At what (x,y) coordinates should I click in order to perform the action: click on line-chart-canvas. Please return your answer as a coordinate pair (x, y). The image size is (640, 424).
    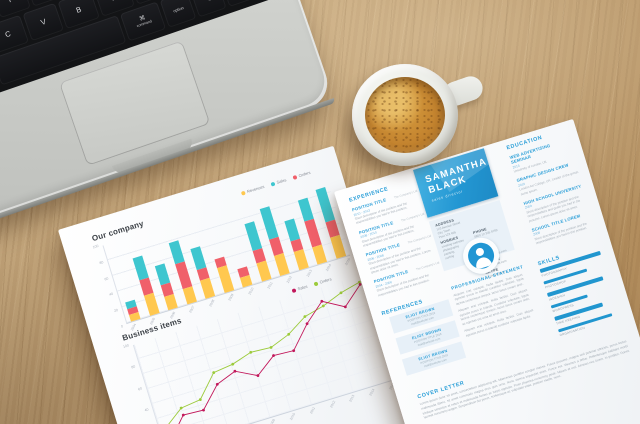
    Looking at the image, I should click on (263, 352).